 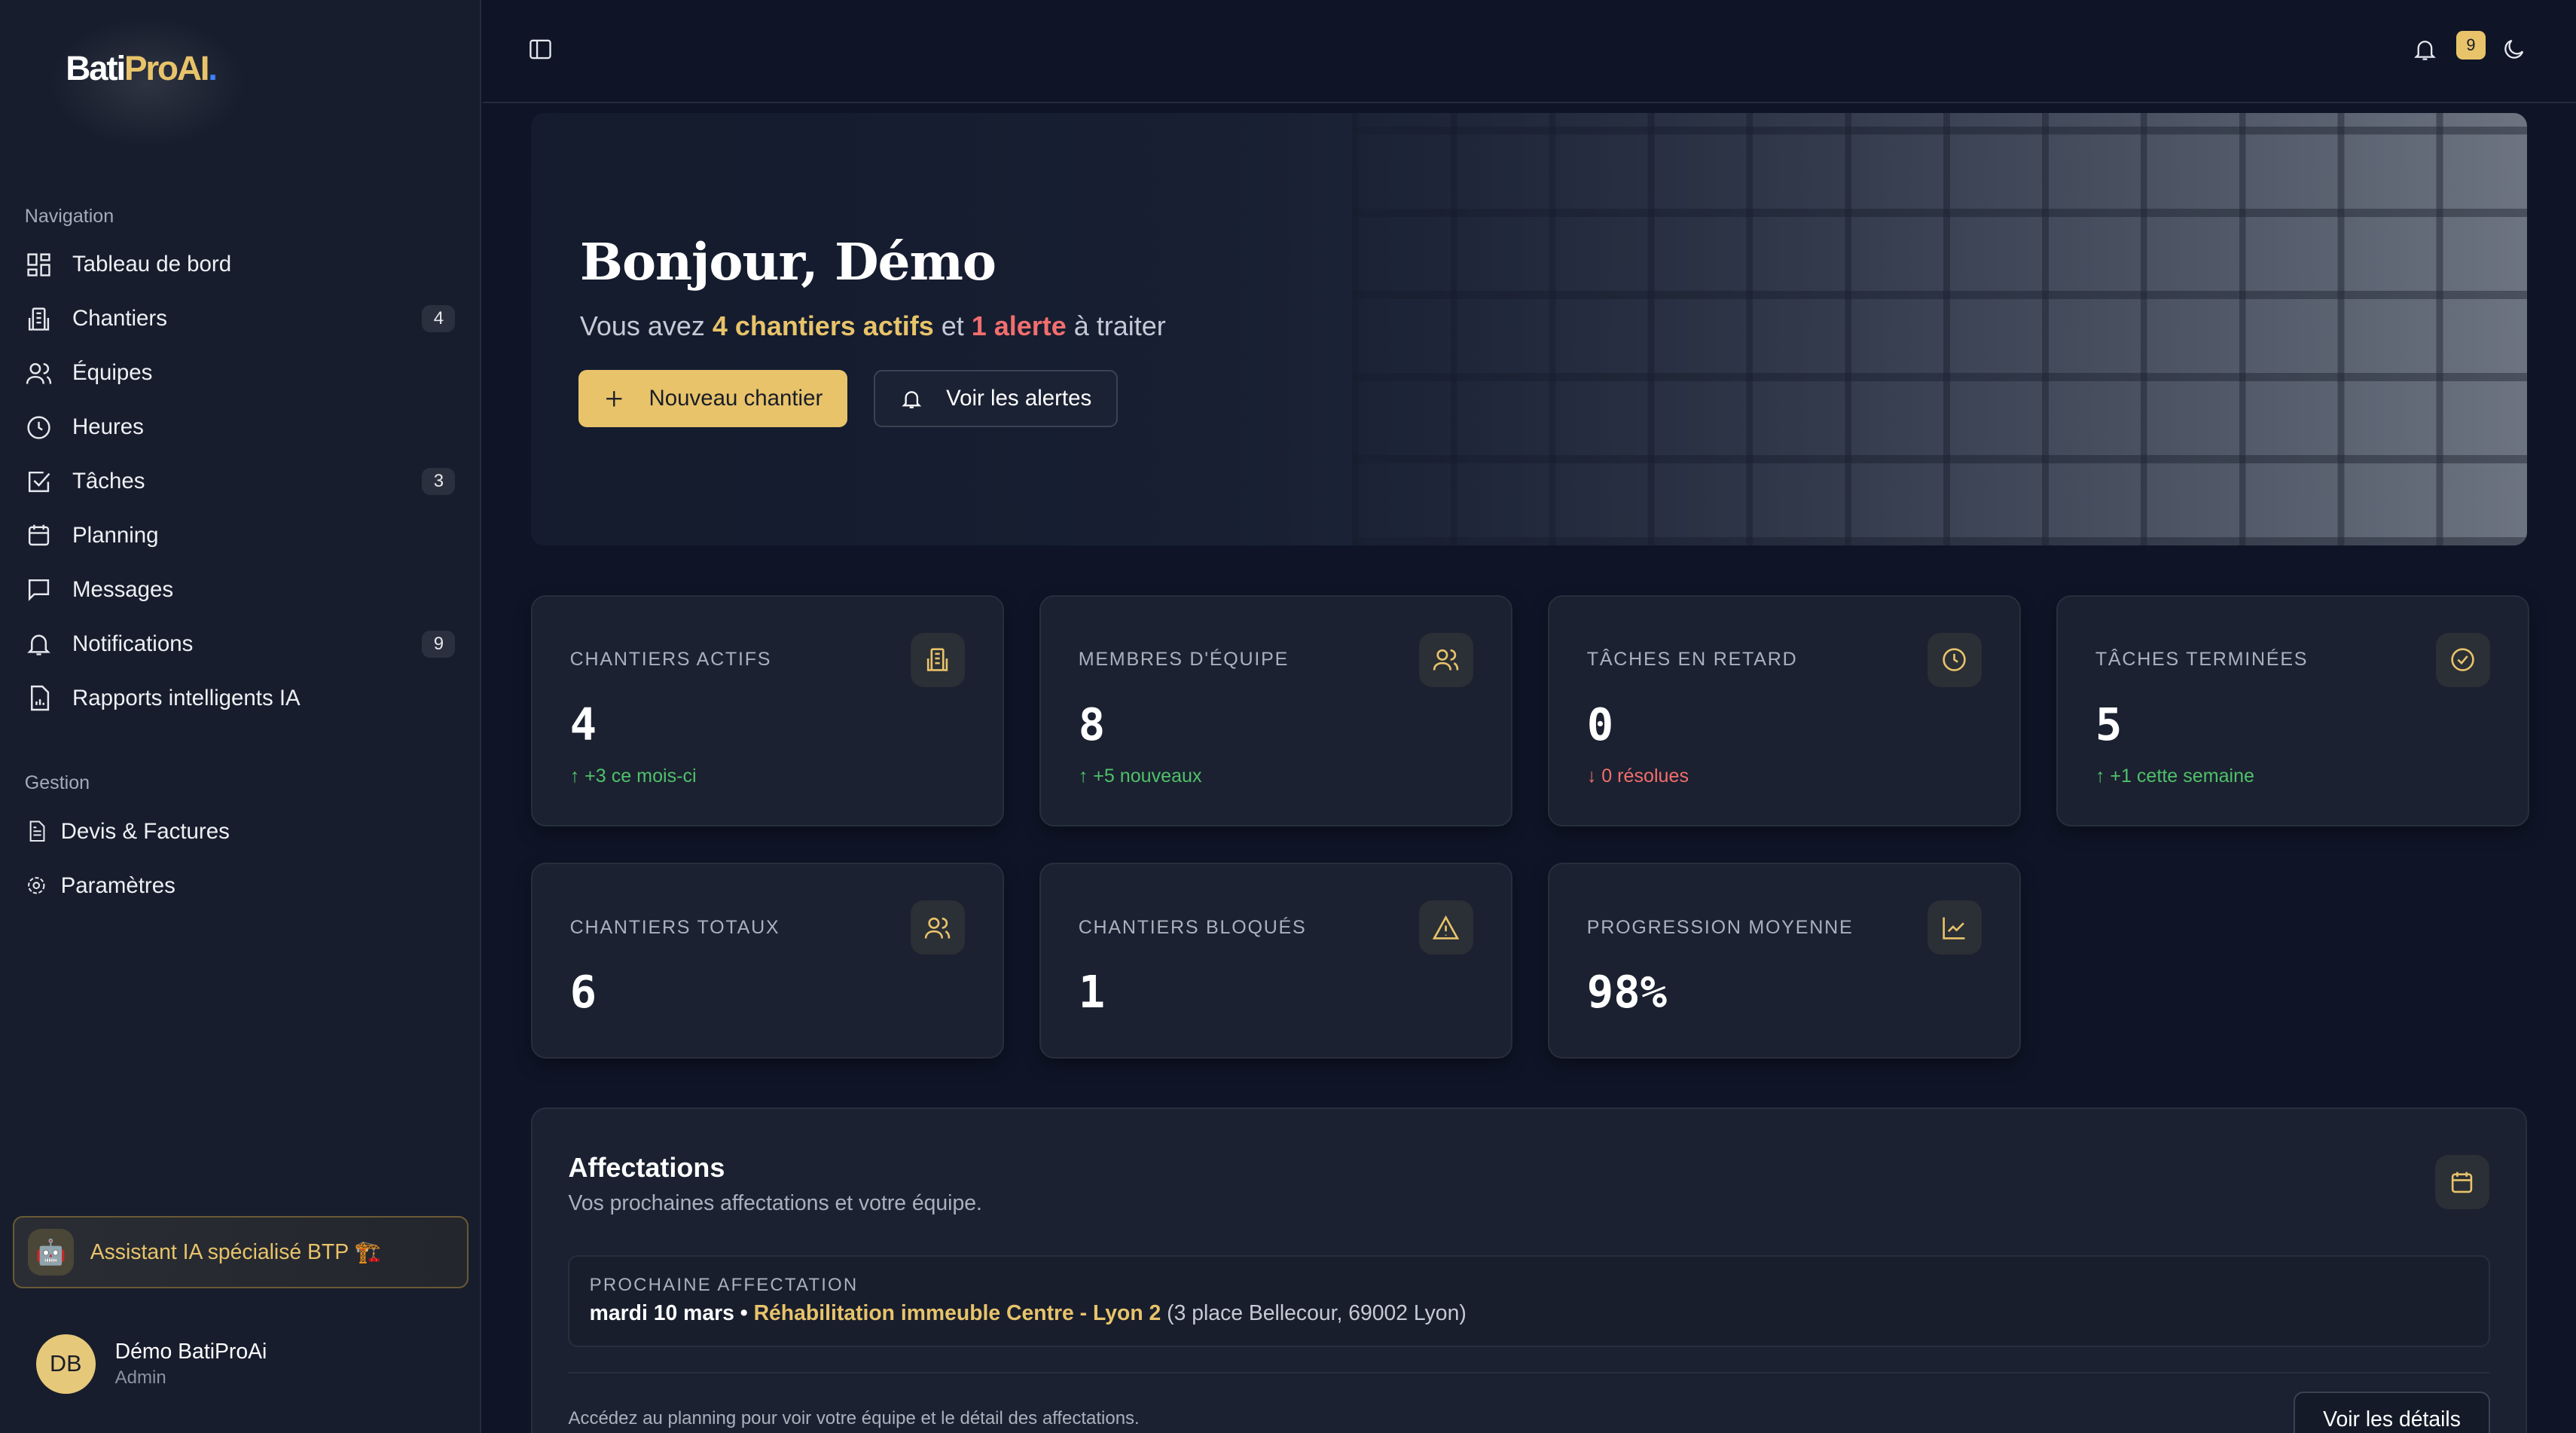 What do you see at coordinates (670, 660) in the screenshot?
I see `stat-label: CHANTIERS ACTIFS` at bounding box center [670, 660].